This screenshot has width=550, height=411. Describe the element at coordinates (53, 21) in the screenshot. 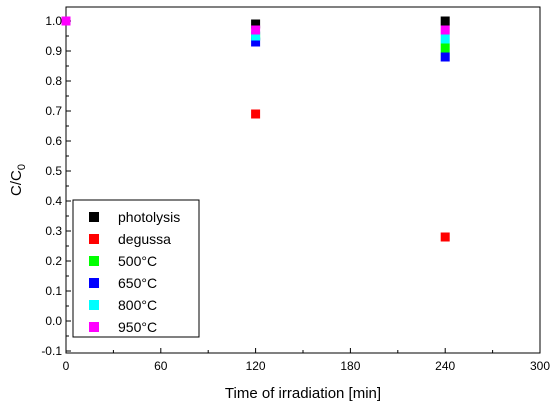

I see `y-tick-label: 1.0` at that location.